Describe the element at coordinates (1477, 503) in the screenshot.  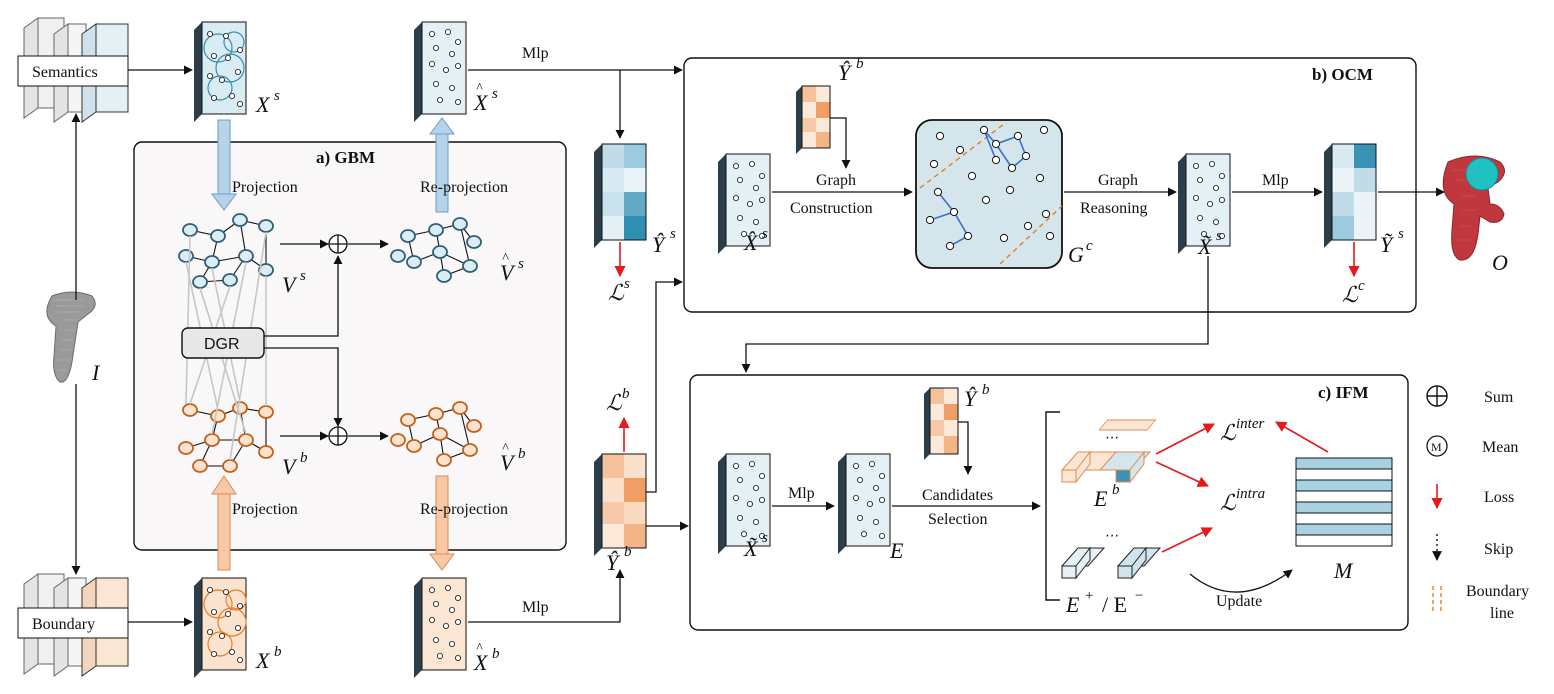
I see `legend: Sum M Mean Loss Skip Boundary line` at that location.